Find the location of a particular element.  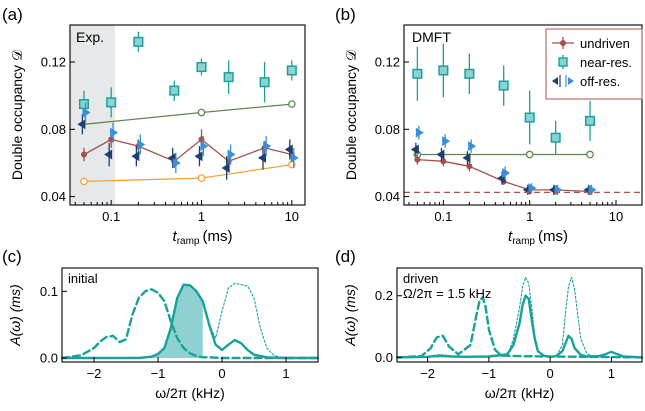

panel-a-ytick-label: 0.08 is located at coordinates (53, 129).